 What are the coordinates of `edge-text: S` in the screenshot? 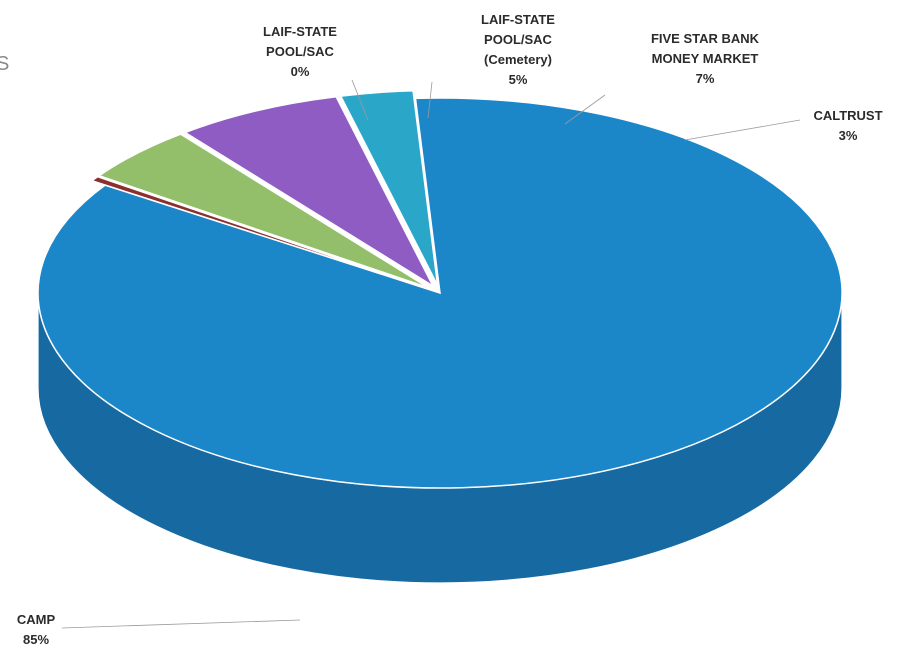 It's located at (4, 64).